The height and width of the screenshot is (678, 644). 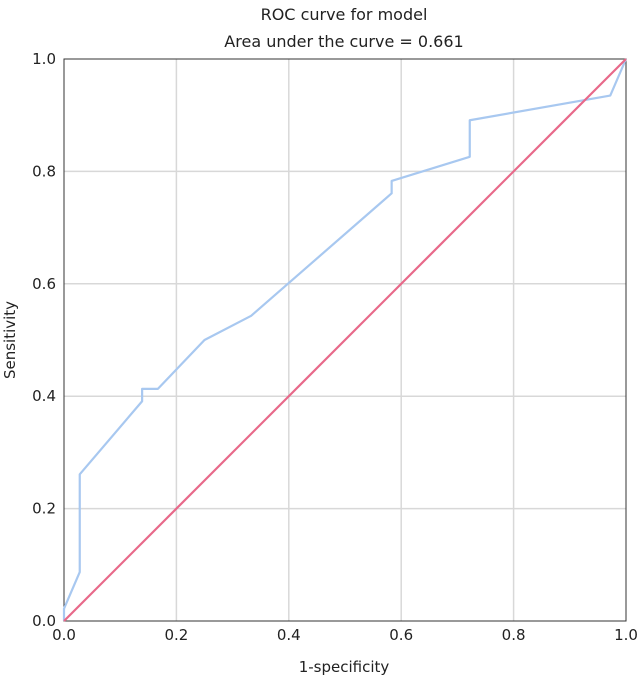 What do you see at coordinates (344, 667) in the screenshot?
I see `x-axis-label: 1-specificity` at bounding box center [344, 667].